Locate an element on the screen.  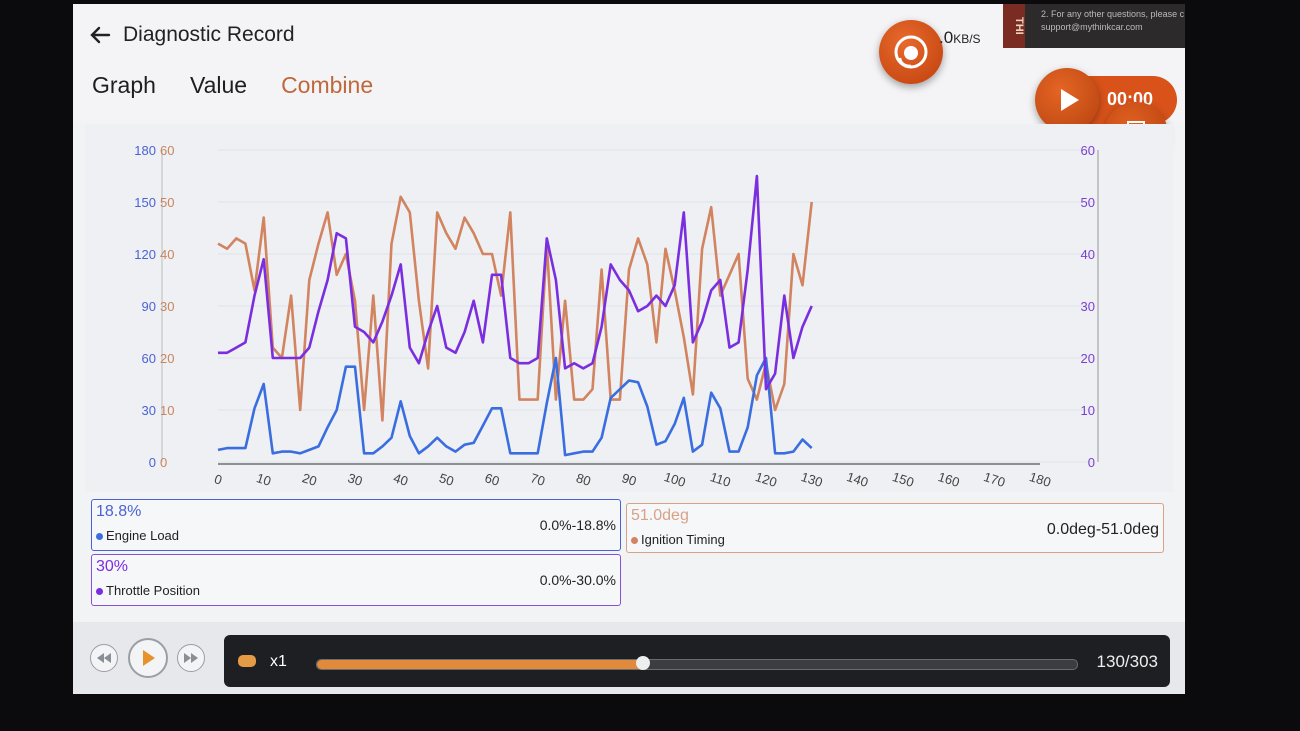
legend-throttle-position: 30% Throttle Position 0.0%-30.0% is located at coordinates (356, 580).